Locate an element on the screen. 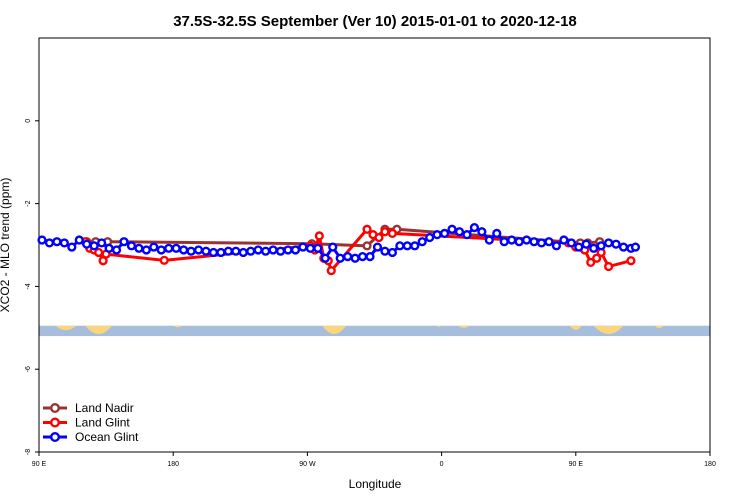 Image resolution: width=750 pixels, height=500 pixels. series-layer is located at coordinates (339, 249).